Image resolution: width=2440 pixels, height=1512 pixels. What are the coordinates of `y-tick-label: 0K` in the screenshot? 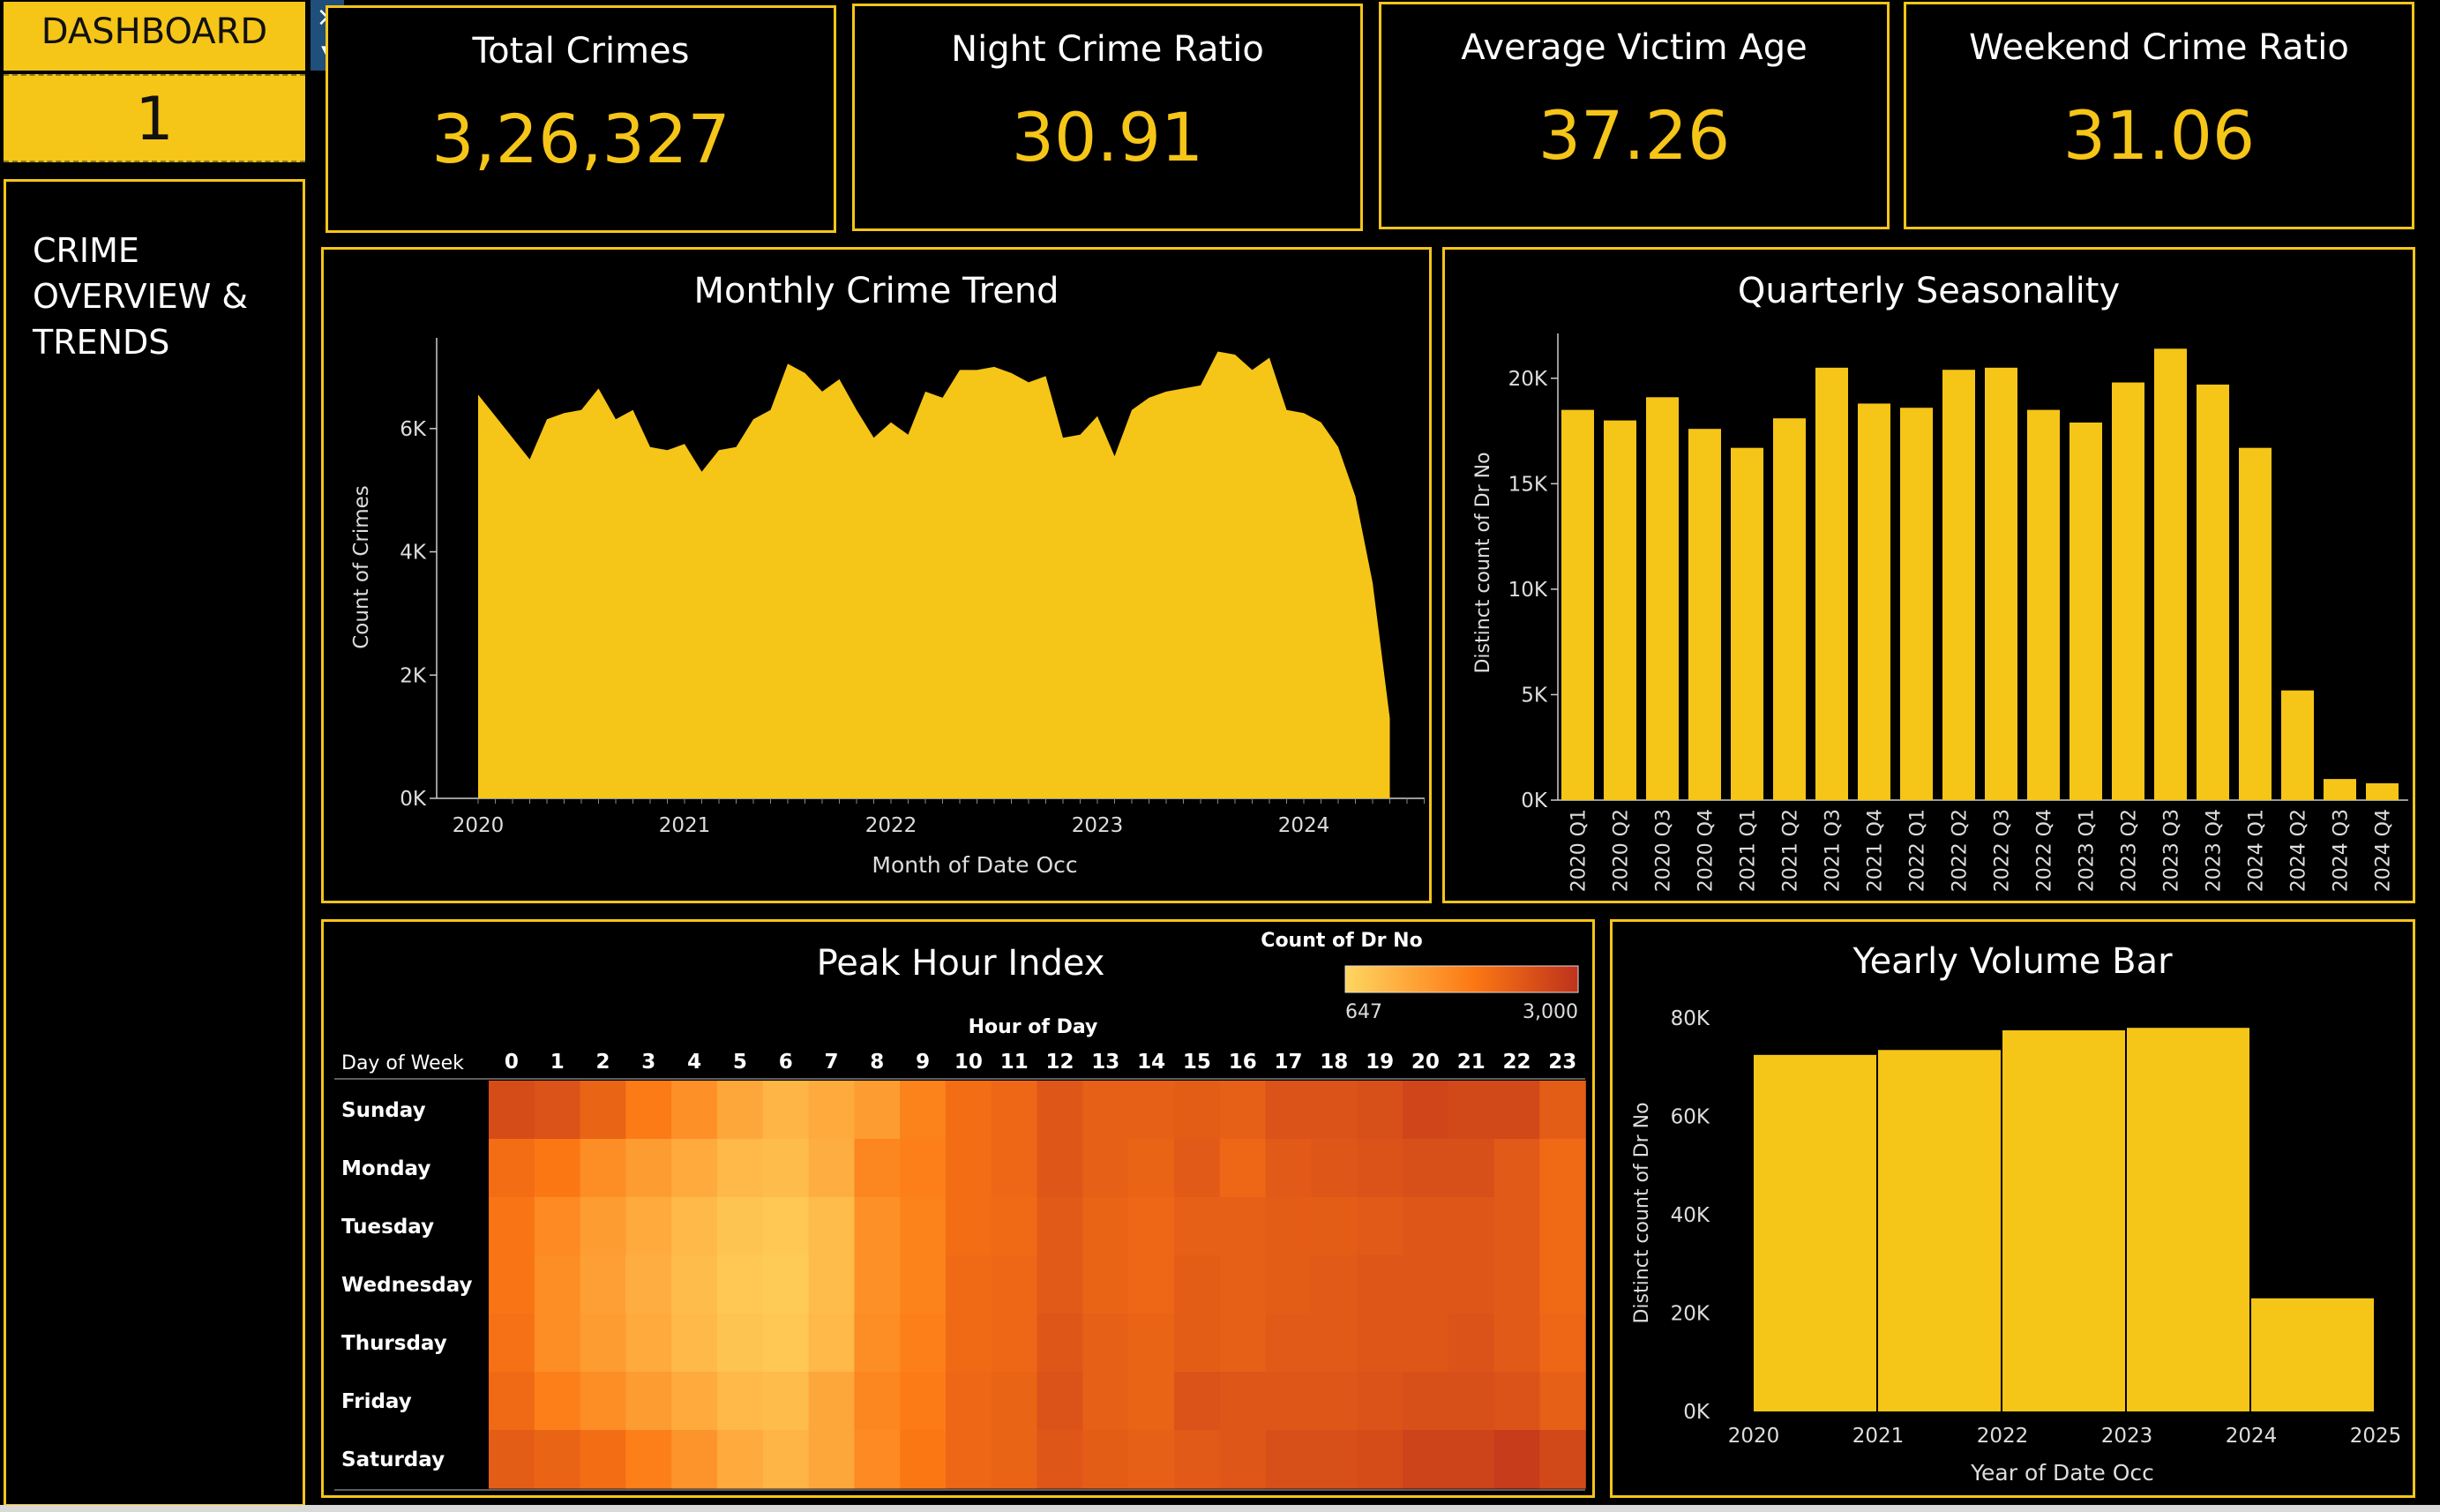 It's located at (1696, 1412).